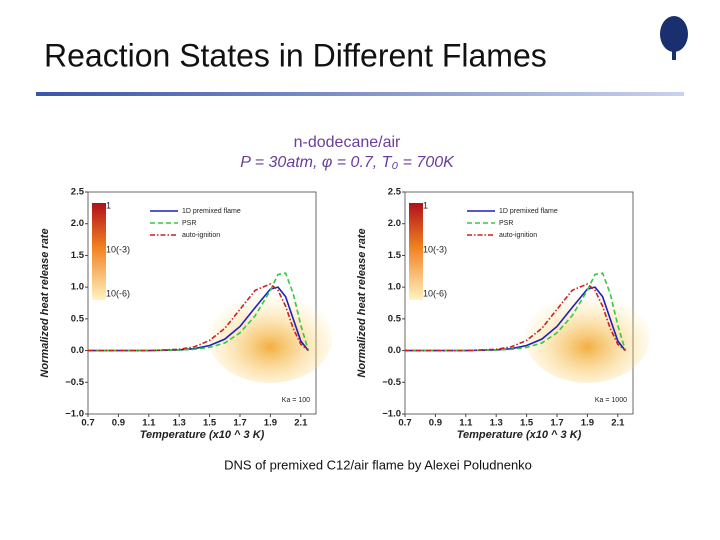 The width and height of the screenshot is (720, 540). I want to click on figure-title: n-dodecane/air, so click(347, 142).